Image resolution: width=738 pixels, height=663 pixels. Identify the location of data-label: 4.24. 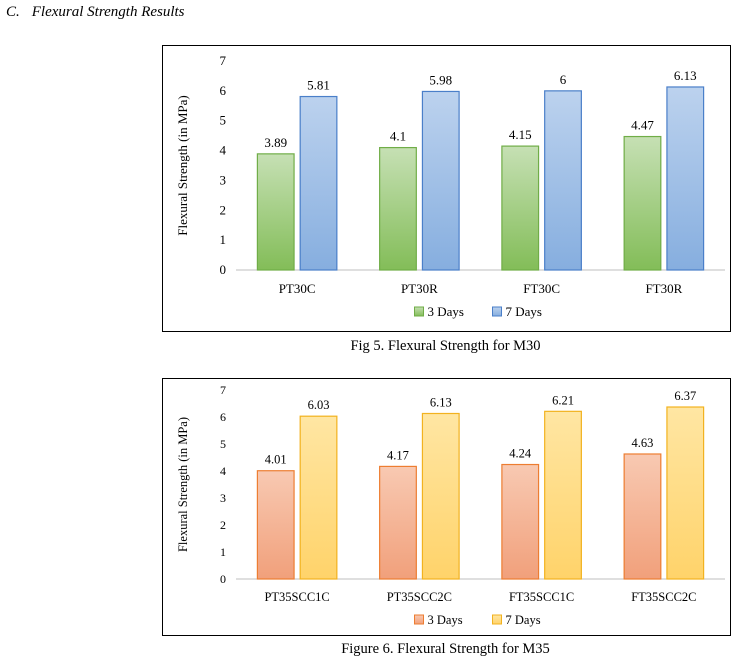
(520, 454).